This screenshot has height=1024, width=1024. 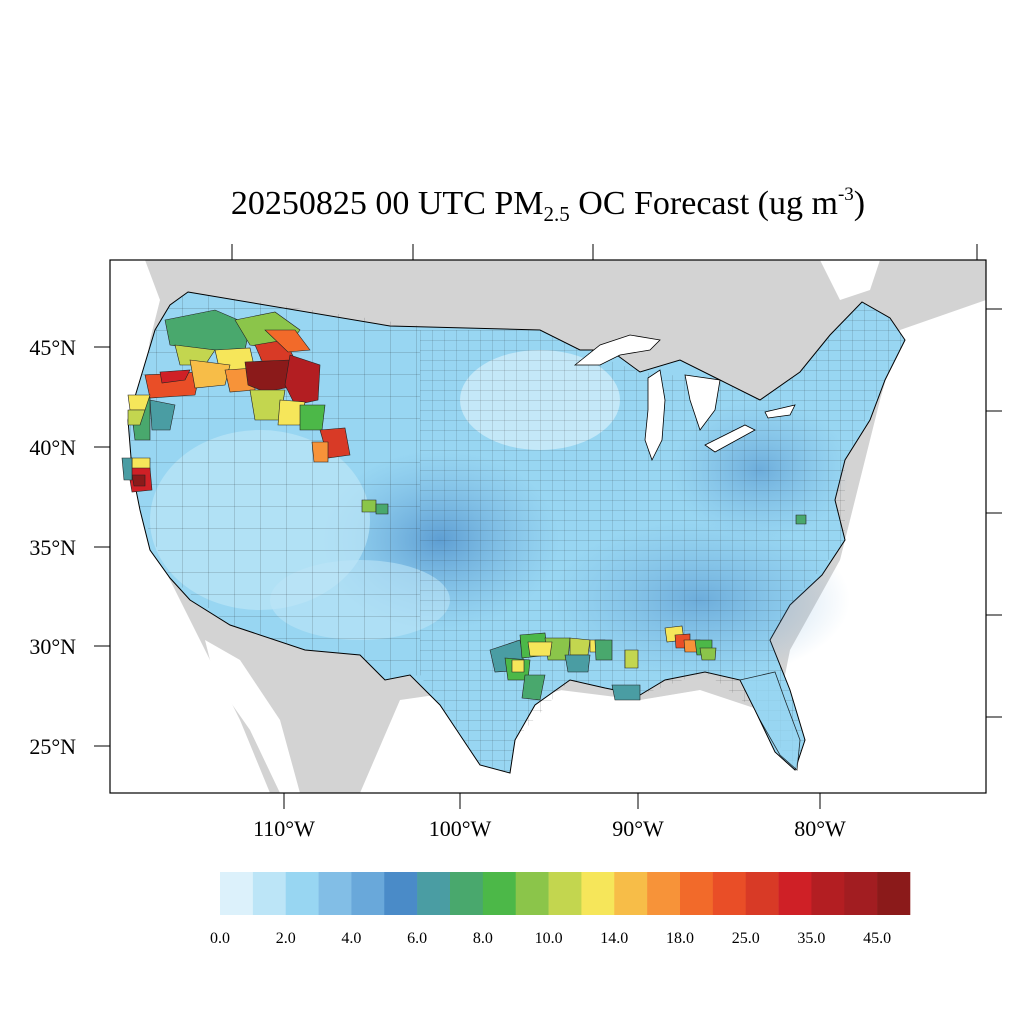 What do you see at coordinates (549, 828) in the screenshot?
I see `longitude-labels: 110°W 100°W 90°W 80°W` at bounding box center [549, 828].